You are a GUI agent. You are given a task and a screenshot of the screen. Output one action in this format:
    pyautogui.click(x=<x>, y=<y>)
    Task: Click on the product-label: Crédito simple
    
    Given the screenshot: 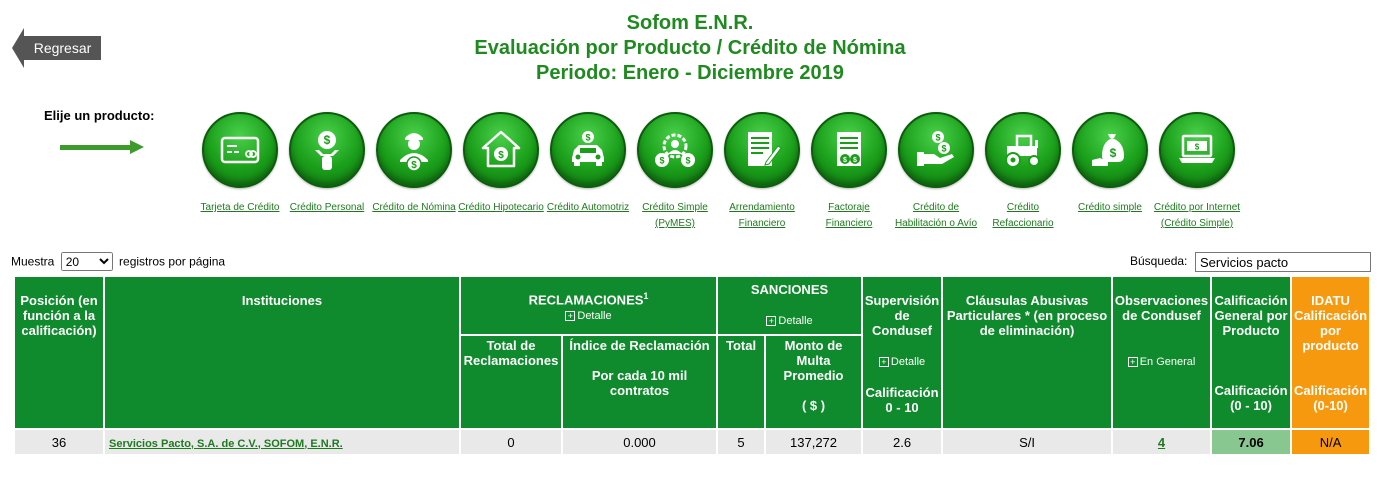 What is the action you would take?
    pyautogui.click(x=1110, y=207)
    